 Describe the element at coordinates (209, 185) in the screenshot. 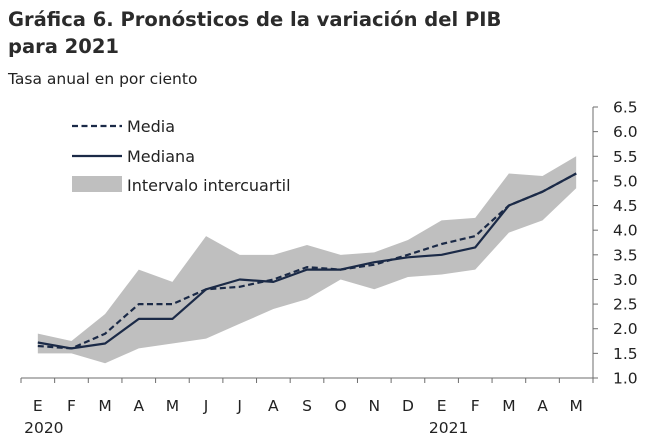

I see `legend-label: Intervalo intercuartil` at that location.